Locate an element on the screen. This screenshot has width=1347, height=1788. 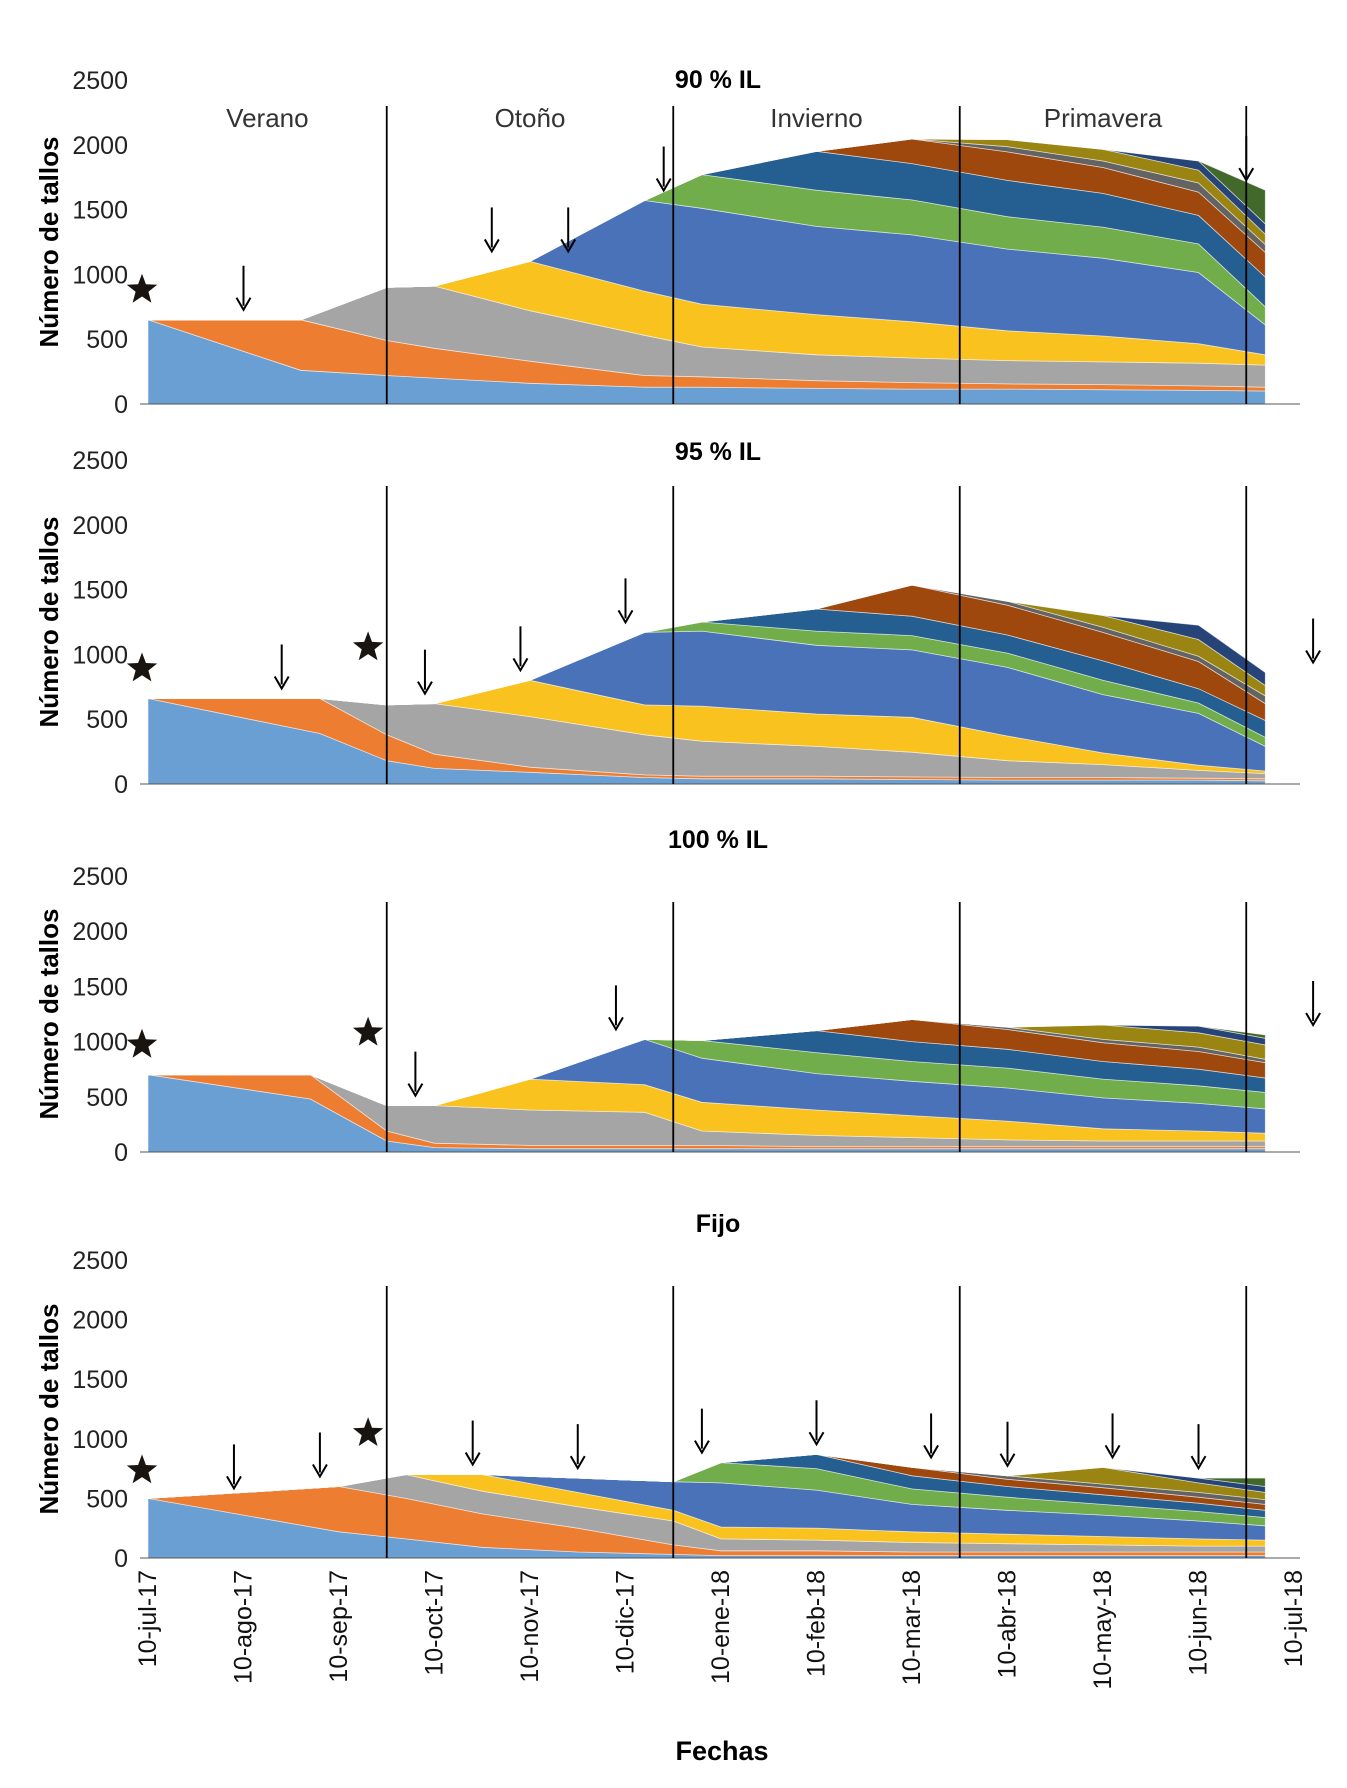
x-tick-label: 10-nov-17 is located at coordinates (530, 1626).